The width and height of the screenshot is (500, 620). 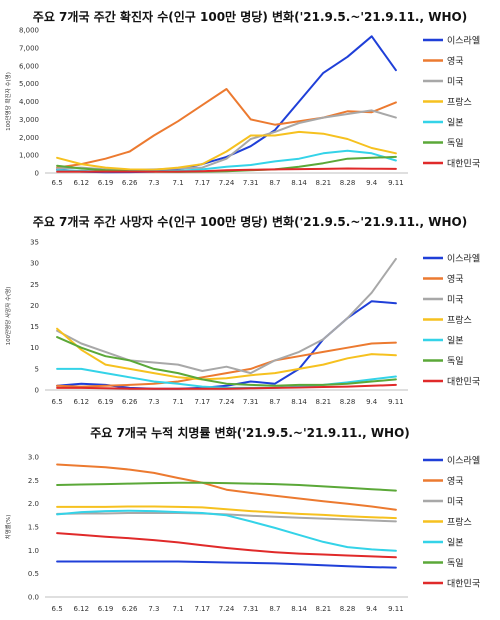 What do you see at coordinates (372, 402) in the screenshot?
I see `x-tick-label: 9.4` at bounding box center [372, 402].